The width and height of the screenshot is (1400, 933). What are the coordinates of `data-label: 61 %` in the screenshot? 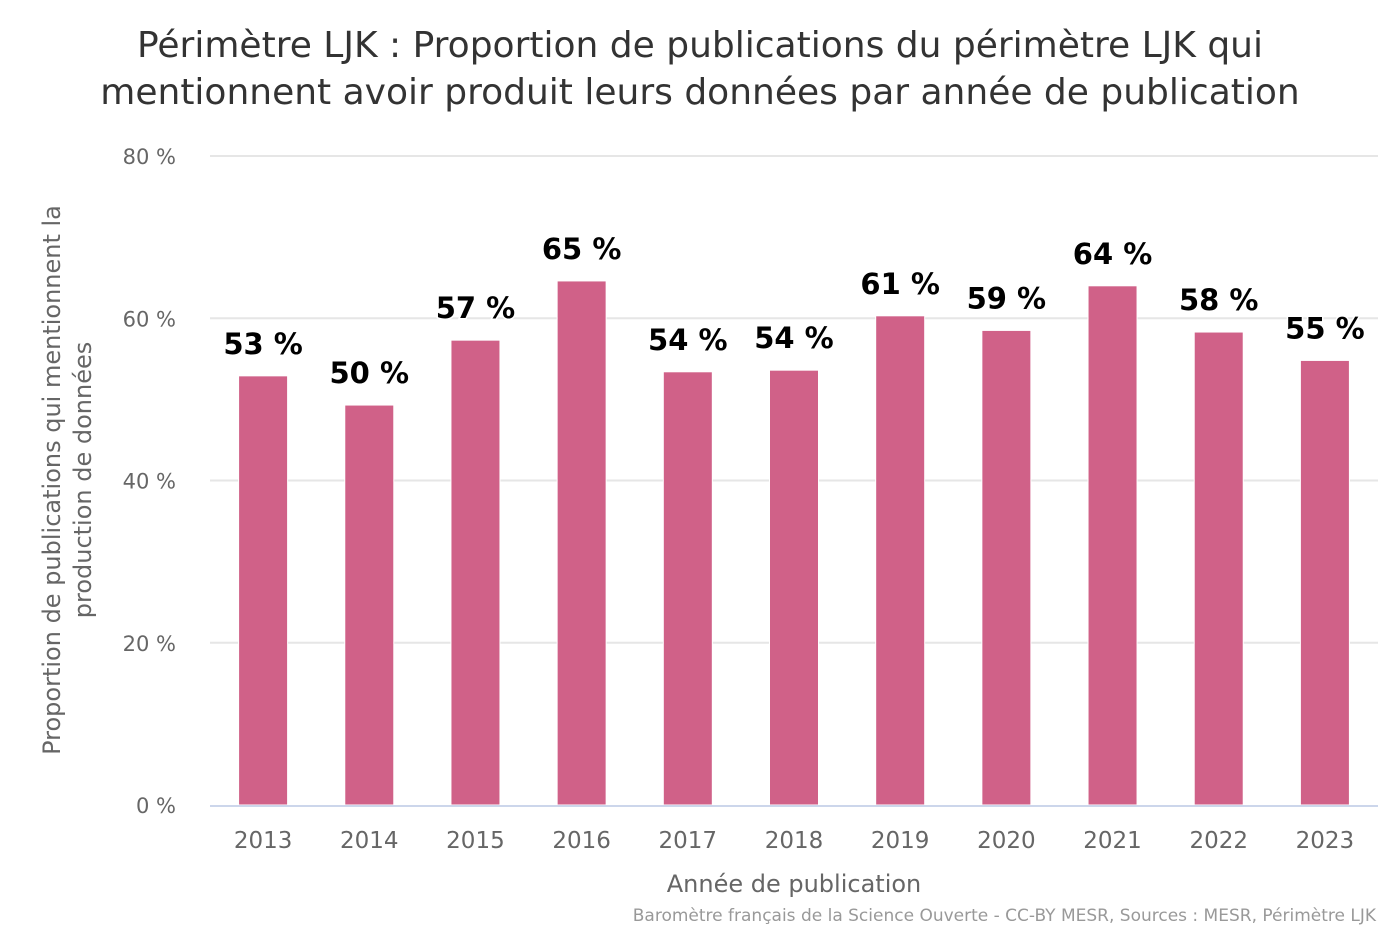 It's located at (900, 284).